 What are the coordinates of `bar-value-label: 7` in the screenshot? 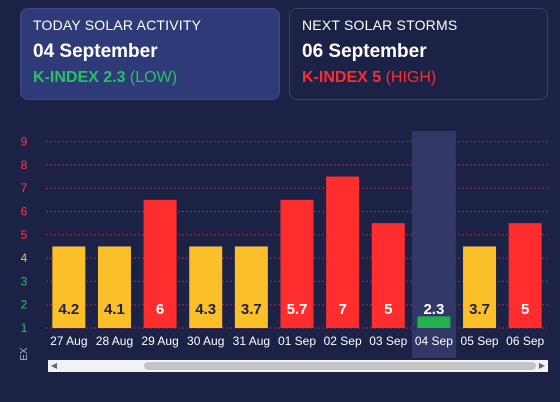 It's located at (342, 309).